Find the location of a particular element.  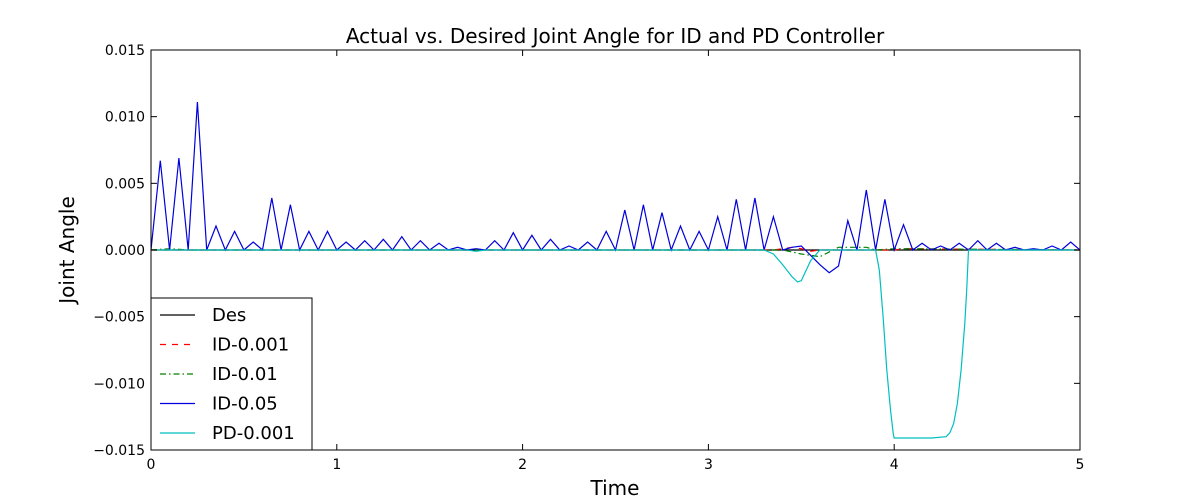

y-tick-label: 0.000 is located at coordinates (125, 251).